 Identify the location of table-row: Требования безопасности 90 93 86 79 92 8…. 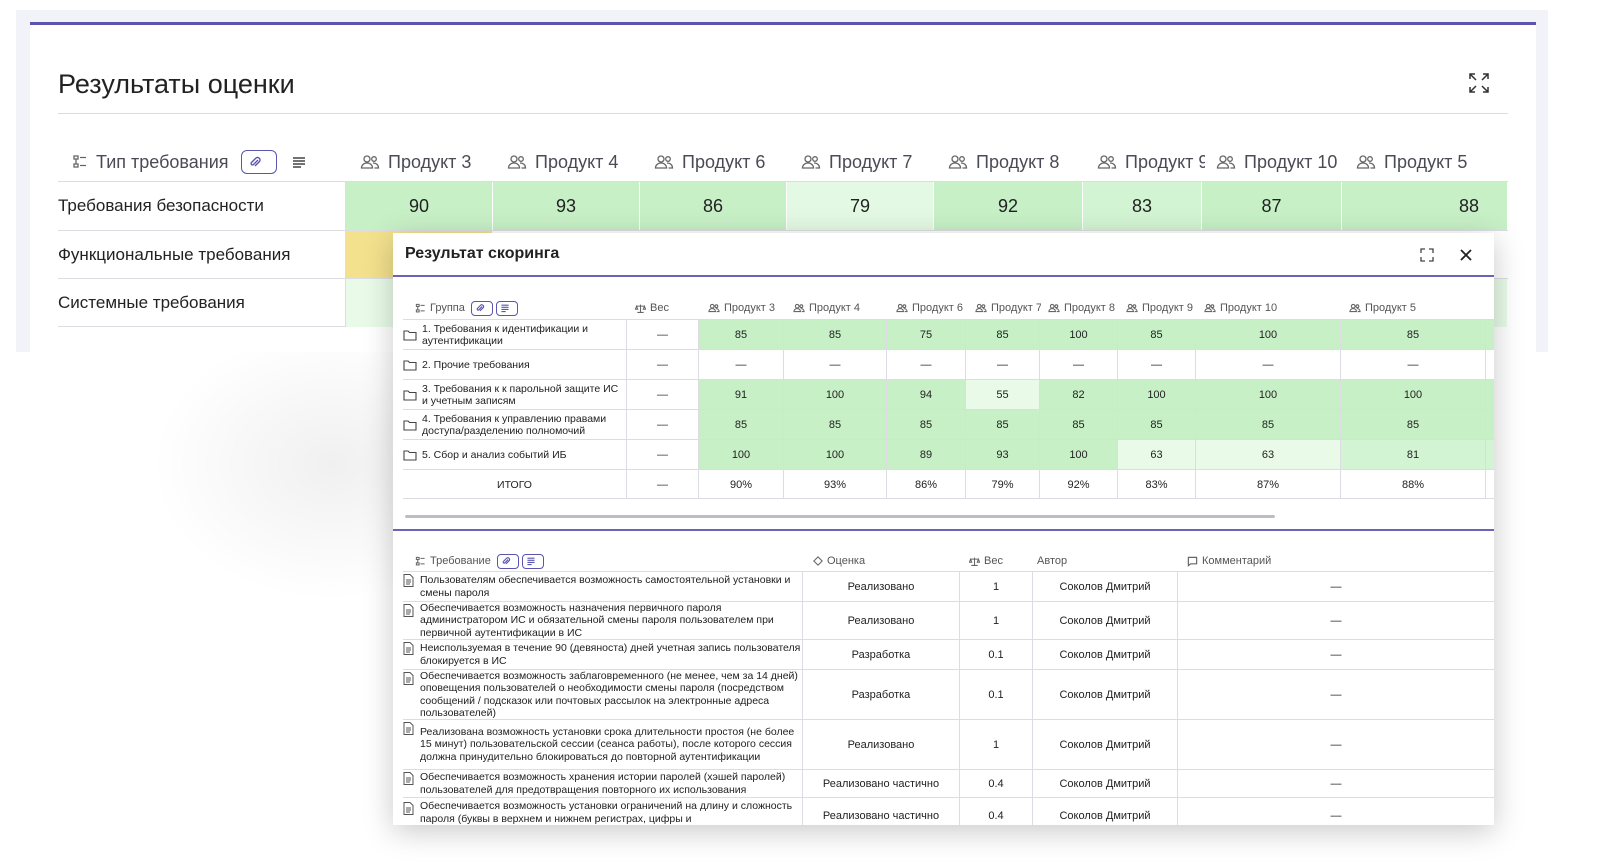
(783, 205).